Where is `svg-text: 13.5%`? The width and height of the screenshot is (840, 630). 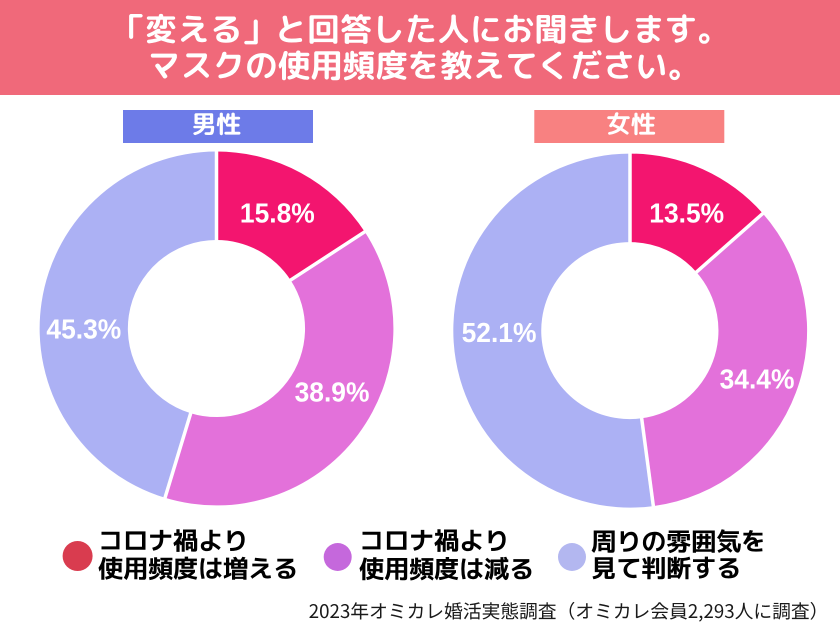 svg-text: 13.5% is located at coordinates (686, 213).